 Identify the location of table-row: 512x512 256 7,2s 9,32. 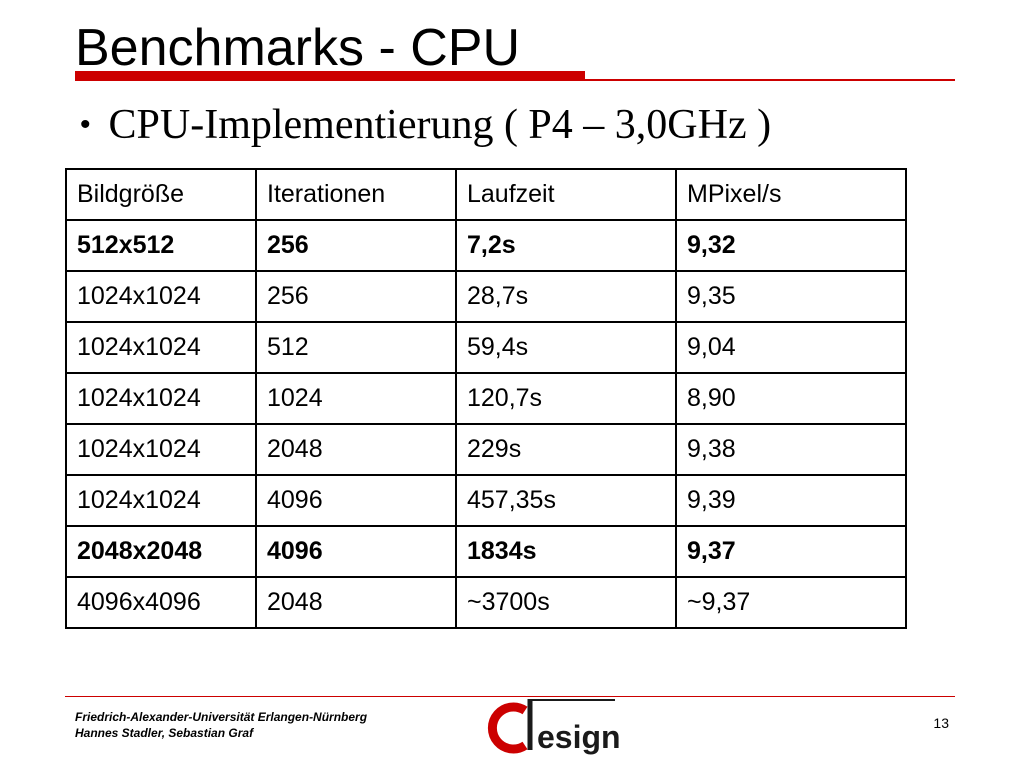
(486, 245).